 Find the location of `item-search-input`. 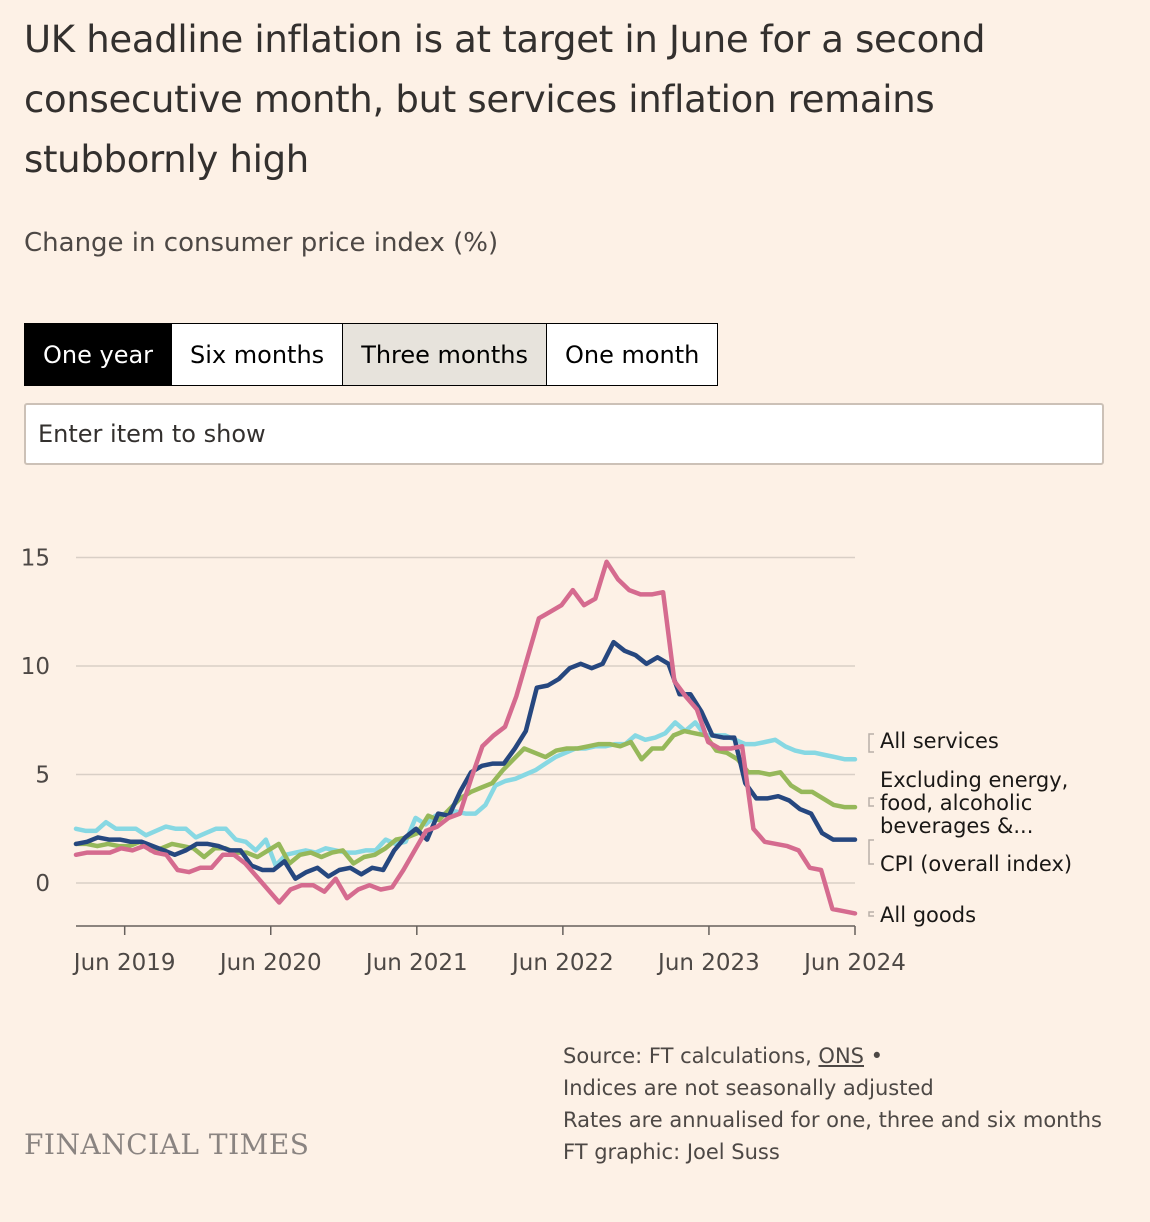

item-search-input is located at coordinates (564, 434).